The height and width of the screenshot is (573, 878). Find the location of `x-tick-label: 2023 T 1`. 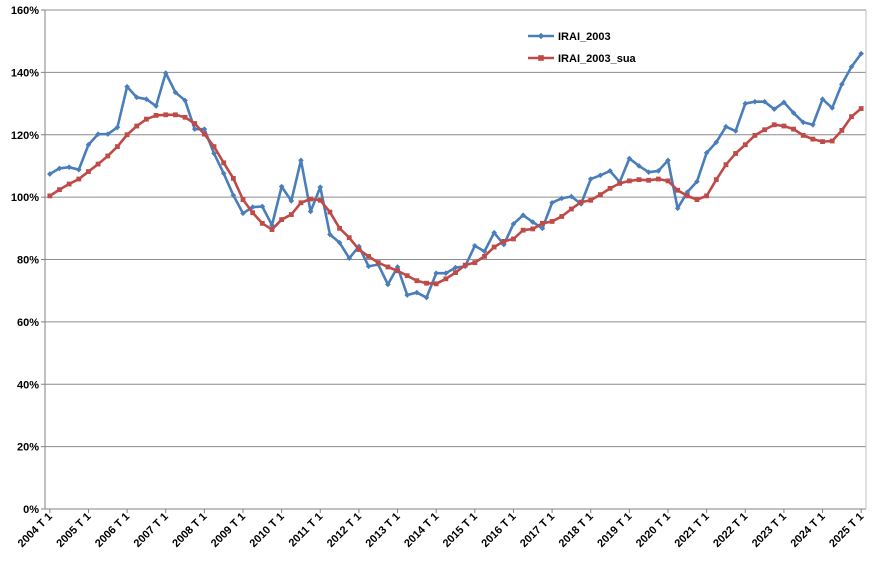

x-tick-label: 2023 T 1 is located at coordinates (769, 530).